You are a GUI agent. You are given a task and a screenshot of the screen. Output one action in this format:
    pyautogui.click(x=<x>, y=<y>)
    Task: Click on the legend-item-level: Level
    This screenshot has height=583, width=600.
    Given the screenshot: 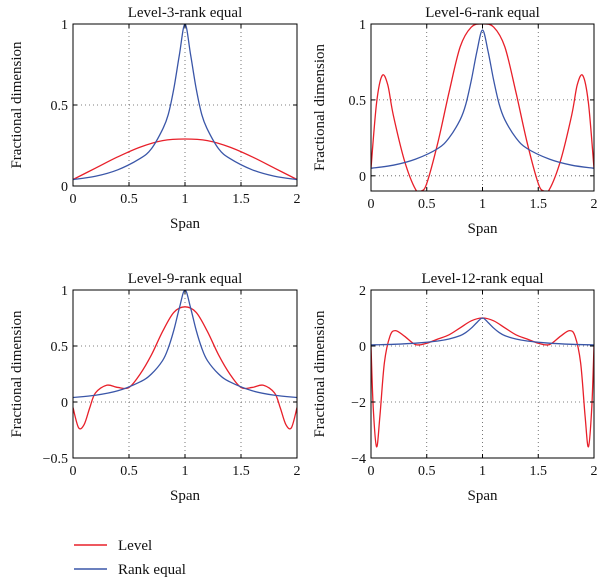 What is the action you would take?
    pyautogui.click(x=113, y=546)
    